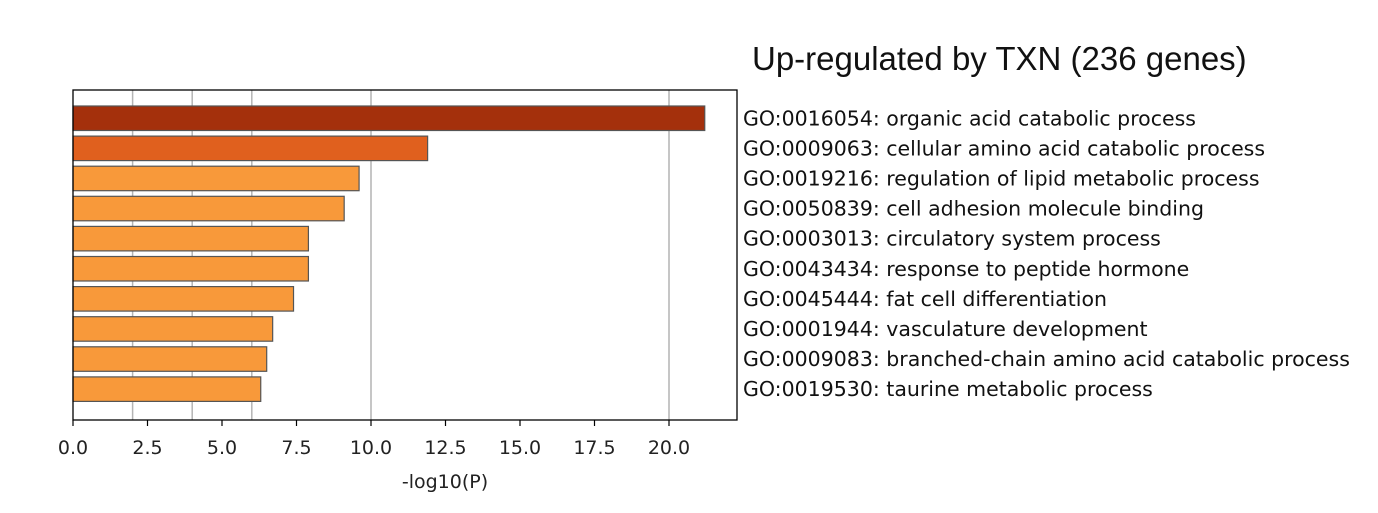 The height and width of the screenshot is (513, 1378). What do you see at coordinates (999, 58) in the screenshot?
I see `chart-title: Up-regulated by TXN (236 genes)` at bounding box center [999, 58].